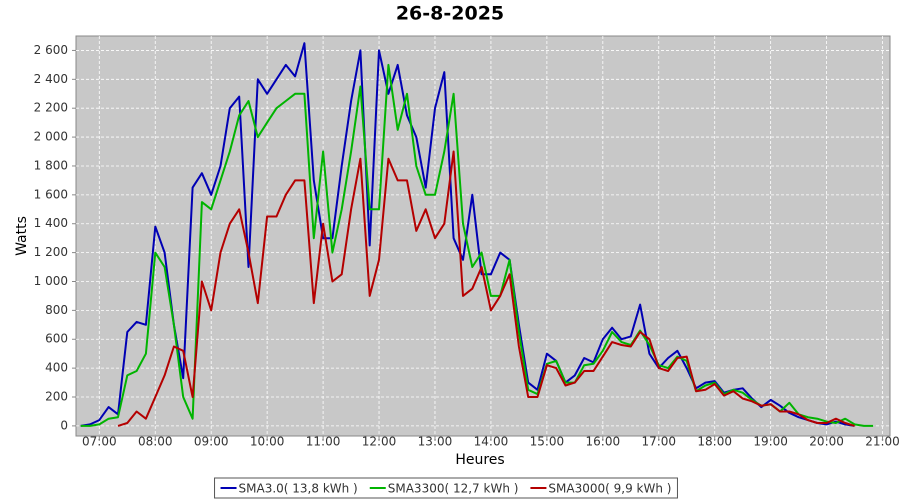 Image resolution: width=900 pixels, height=500 pixels. I want to click on x-tick-label: 17:00, so click(658, 442).